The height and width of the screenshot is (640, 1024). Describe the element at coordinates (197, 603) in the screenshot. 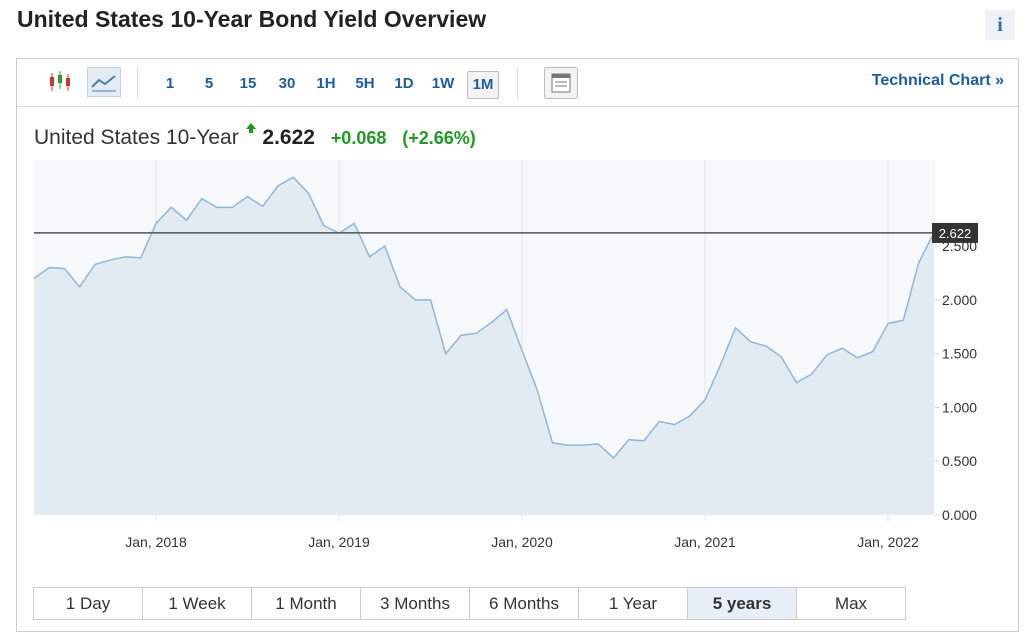

I see `range-button: 1 Week` at that location.